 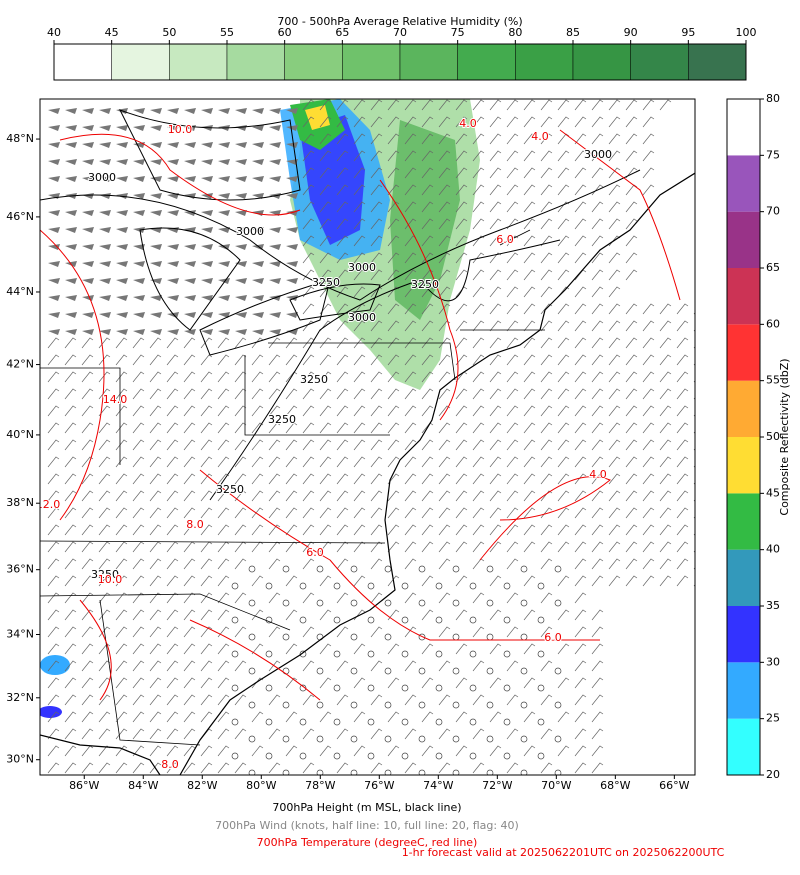 I want to click on colorbar-tick-label: 80, so click(x=515, y=32).